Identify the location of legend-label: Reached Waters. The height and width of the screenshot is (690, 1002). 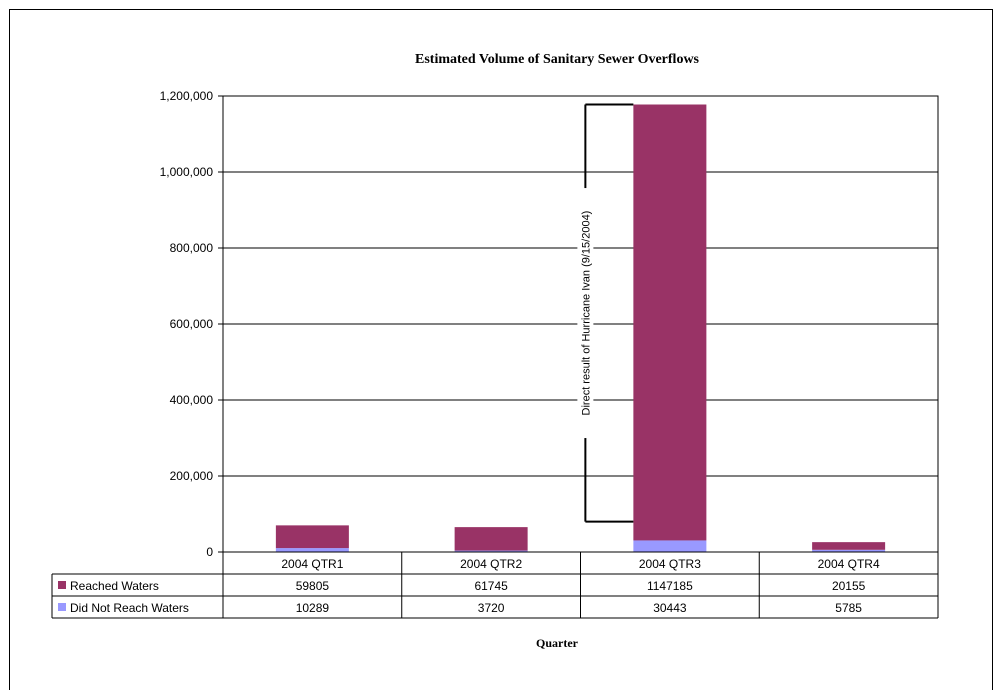
(114, 586).